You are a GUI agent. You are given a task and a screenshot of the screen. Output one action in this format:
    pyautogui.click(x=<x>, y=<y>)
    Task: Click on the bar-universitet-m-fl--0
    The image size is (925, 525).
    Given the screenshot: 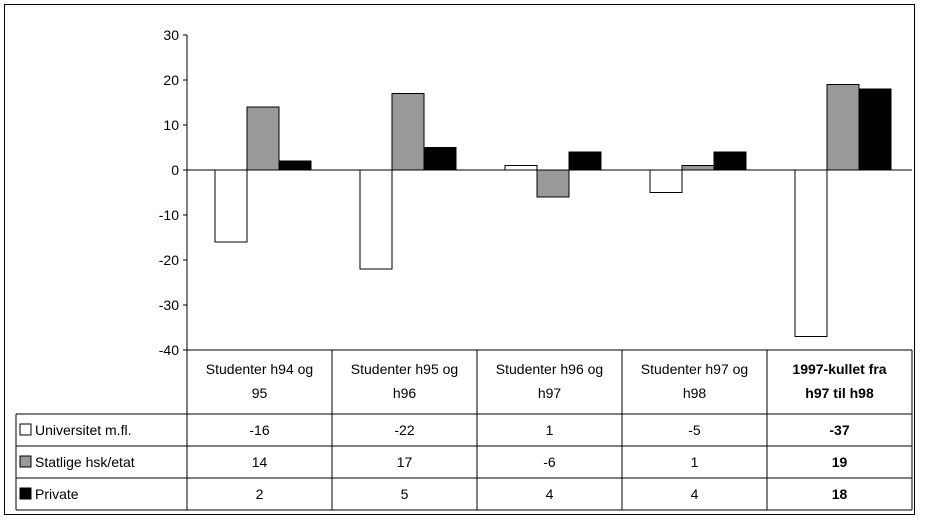 What is the action you would take?
    pyautogui.click(x=231, y=206)
    